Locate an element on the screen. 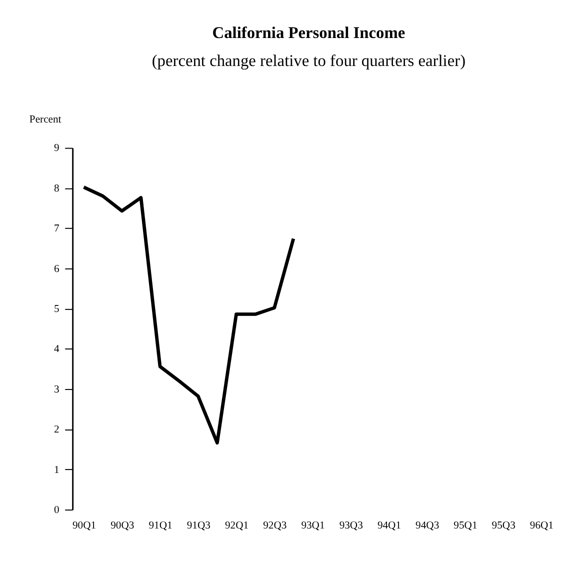  y-tick-label: 1 is located at coordinates (57, 470).